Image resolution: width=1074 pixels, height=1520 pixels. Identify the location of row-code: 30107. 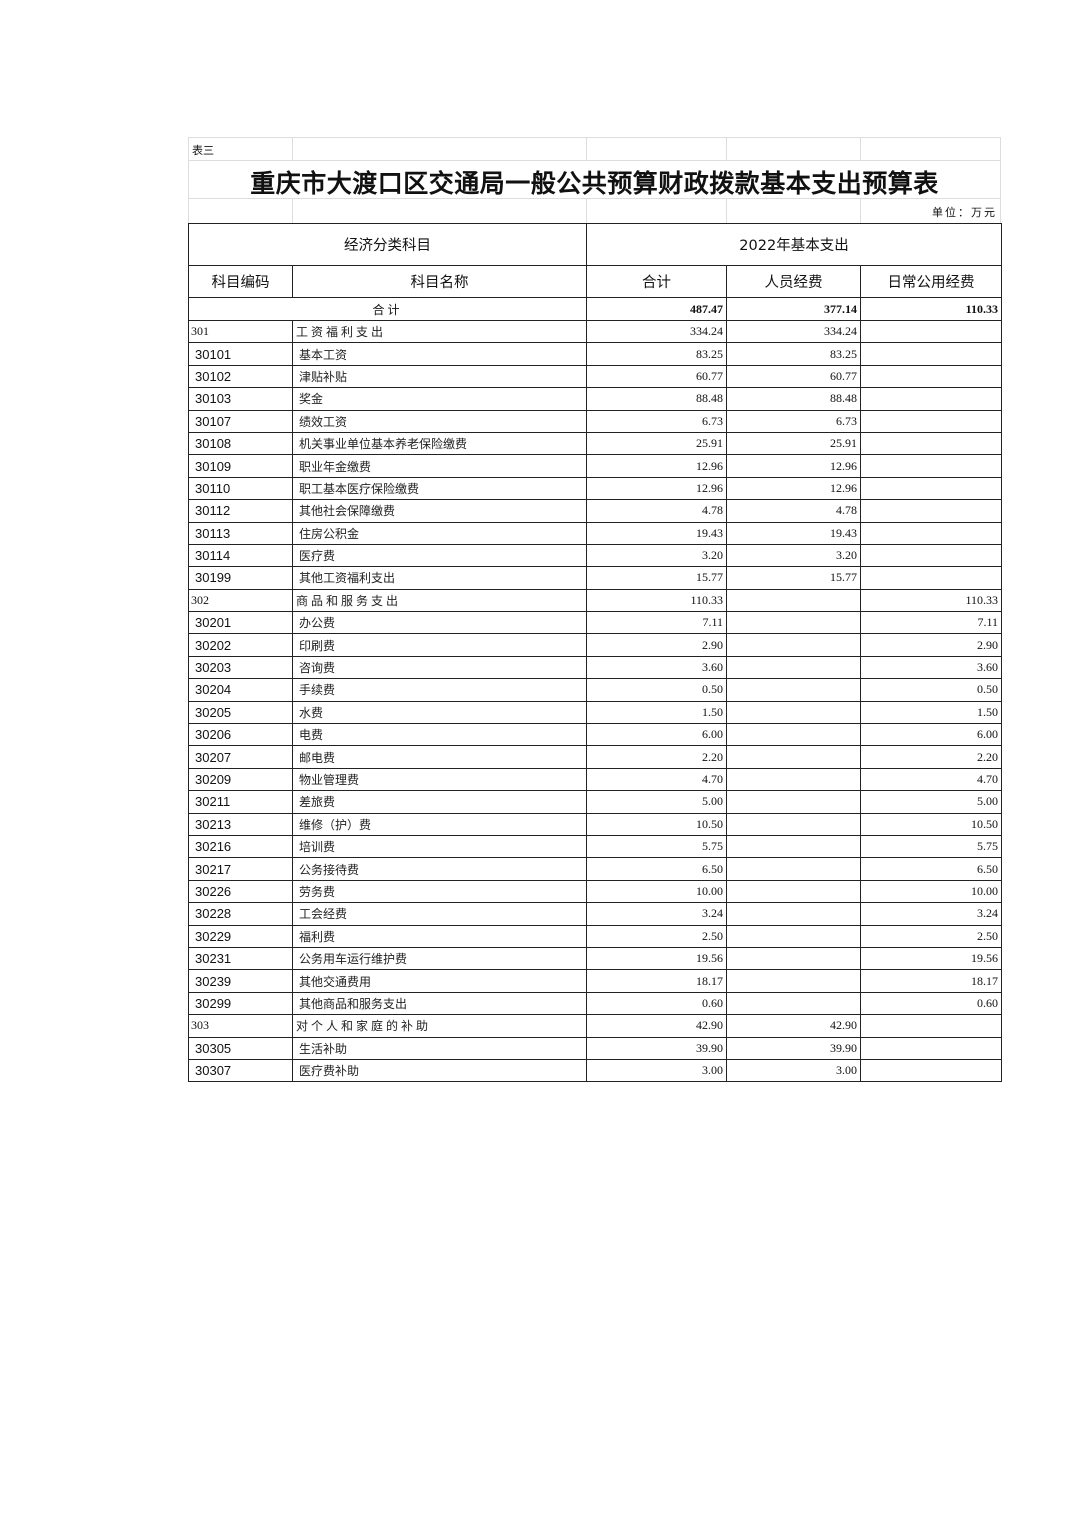
(240, 421).